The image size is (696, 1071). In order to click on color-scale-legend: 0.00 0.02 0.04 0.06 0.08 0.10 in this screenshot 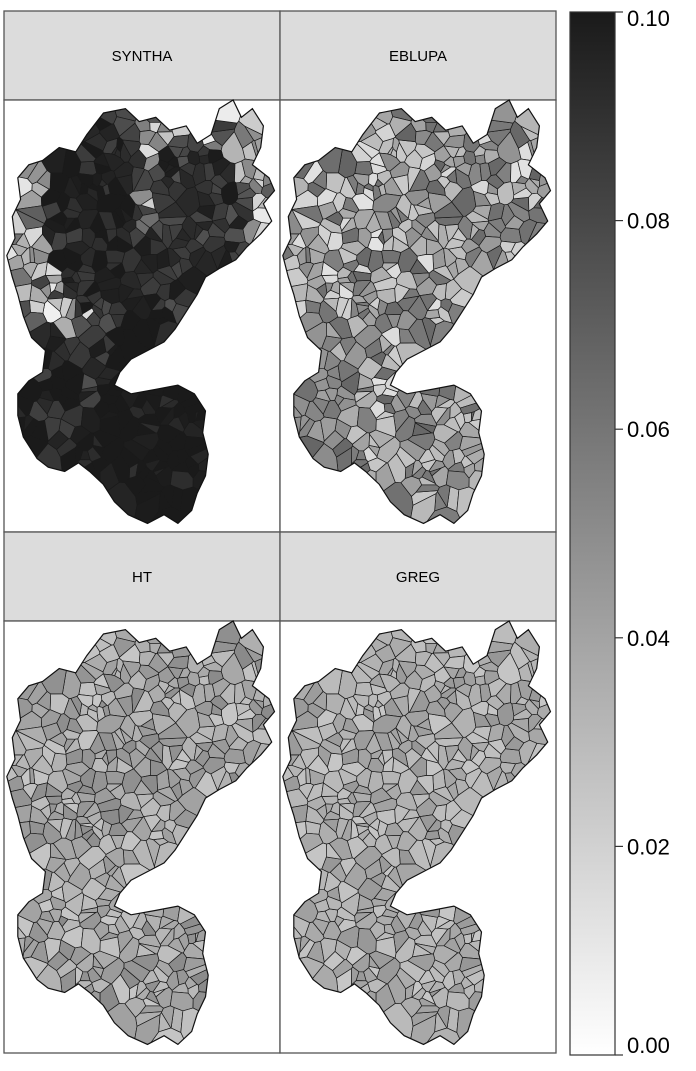, I will do `click(619, 532)`.